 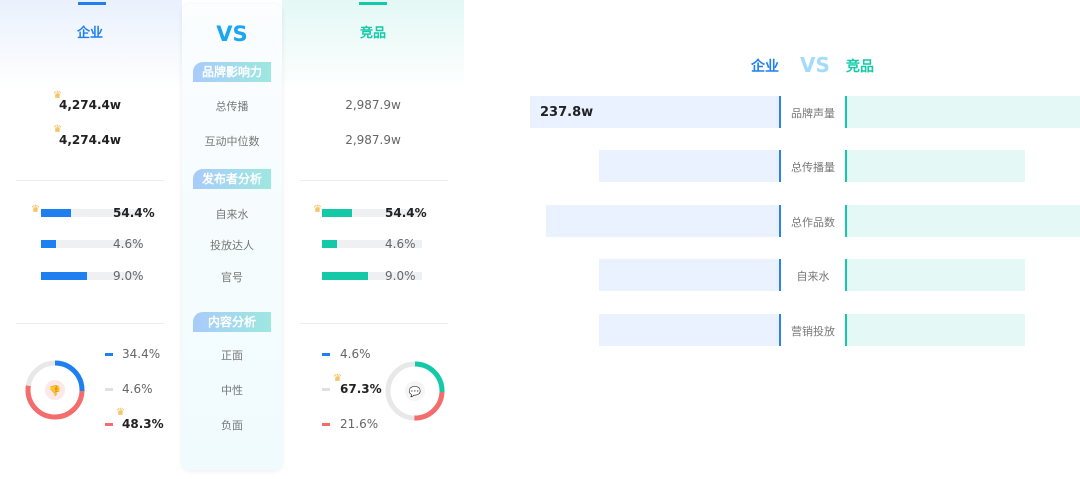 What do you see at coordinates (141, 354) in the screenshot?
I see `enterprise-sentiment-pct: 34.4%` at bounding box center [141, 354].